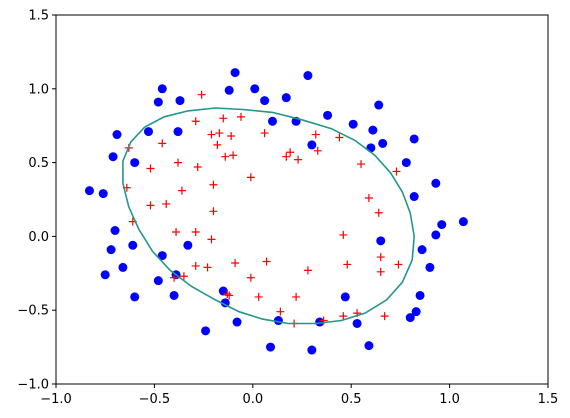 This screenshot has height=418, width=570. What do you see at coordinates (252, 399) in the screenshot?
I see `x-tick-label: 0.0` at bounding box center [252, 399].